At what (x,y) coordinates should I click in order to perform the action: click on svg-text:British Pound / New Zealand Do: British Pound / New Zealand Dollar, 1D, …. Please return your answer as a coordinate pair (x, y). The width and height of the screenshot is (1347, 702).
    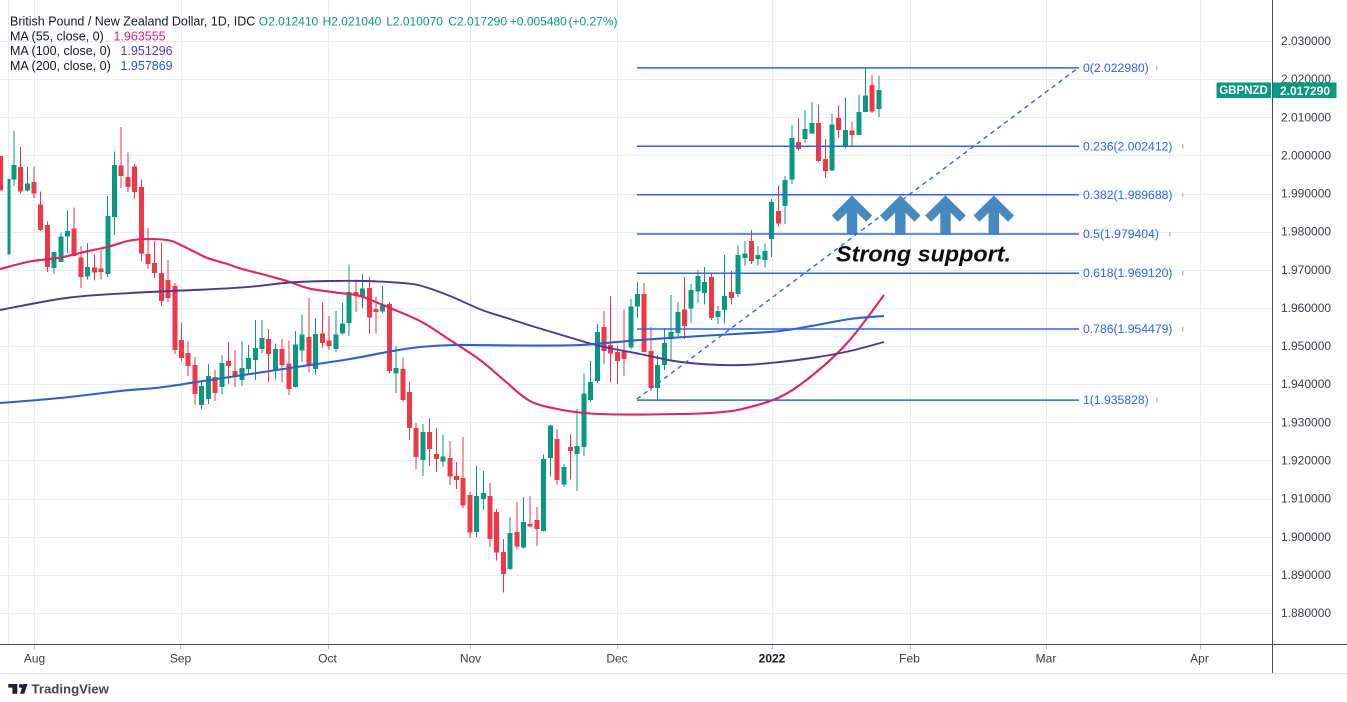
    Looking at the image, I should click on (314, 22).